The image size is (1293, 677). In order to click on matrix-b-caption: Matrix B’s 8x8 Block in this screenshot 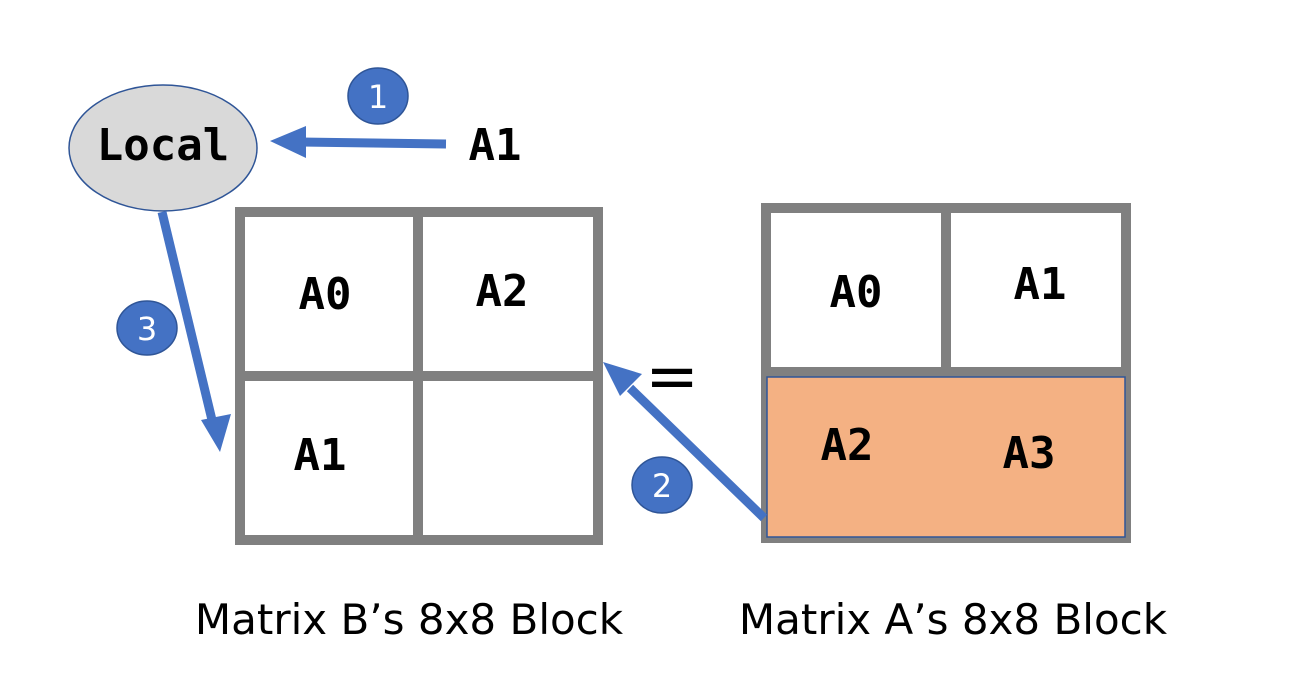, I will do `click(409, 619)`.